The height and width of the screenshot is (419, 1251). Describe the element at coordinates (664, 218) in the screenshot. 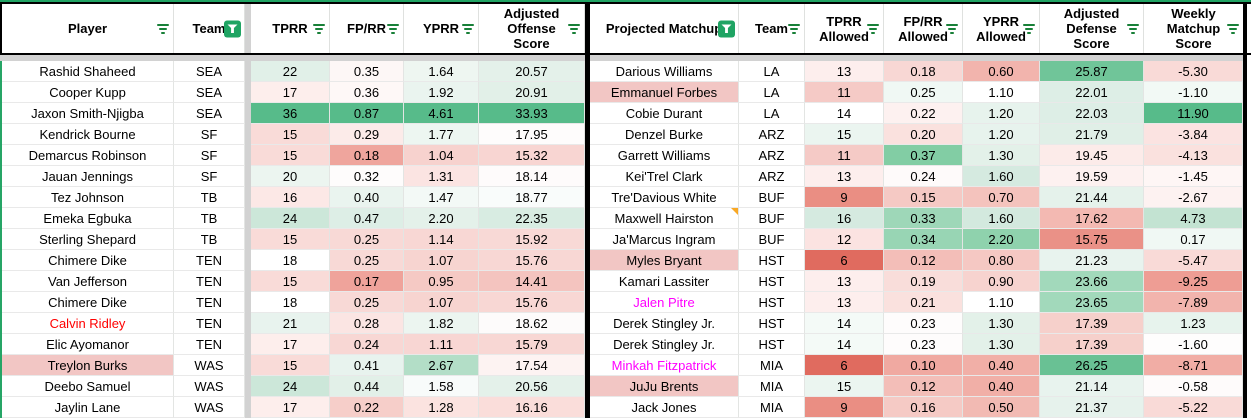

I see `matchup-cell: Maxwell Hairston` at that location.